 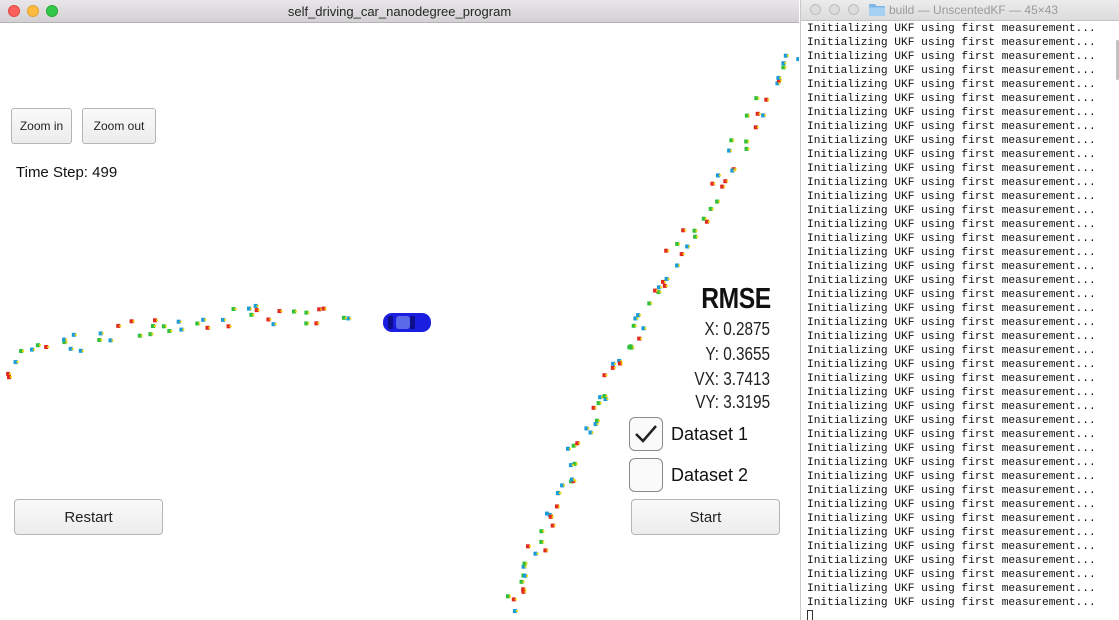 What do you see at coordinates (41, 126) in the screenshot?
I see `zoom-in-button: Zoom in` at bounding box center [41, 126].